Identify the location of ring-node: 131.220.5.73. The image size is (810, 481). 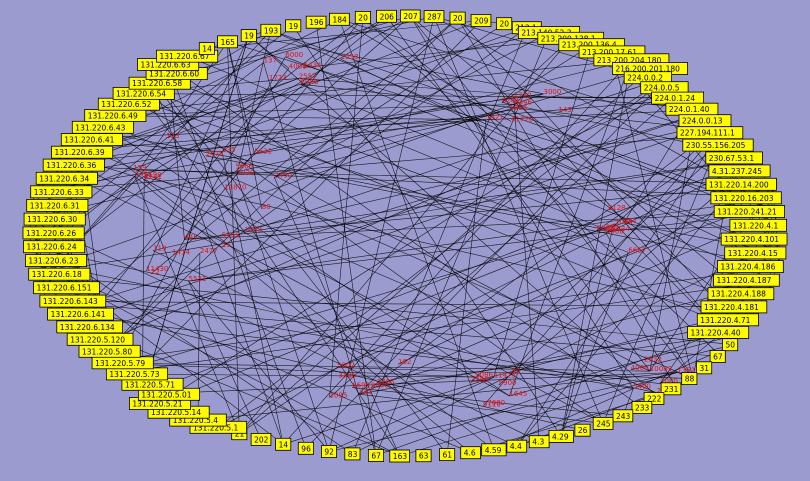
(137, 374).